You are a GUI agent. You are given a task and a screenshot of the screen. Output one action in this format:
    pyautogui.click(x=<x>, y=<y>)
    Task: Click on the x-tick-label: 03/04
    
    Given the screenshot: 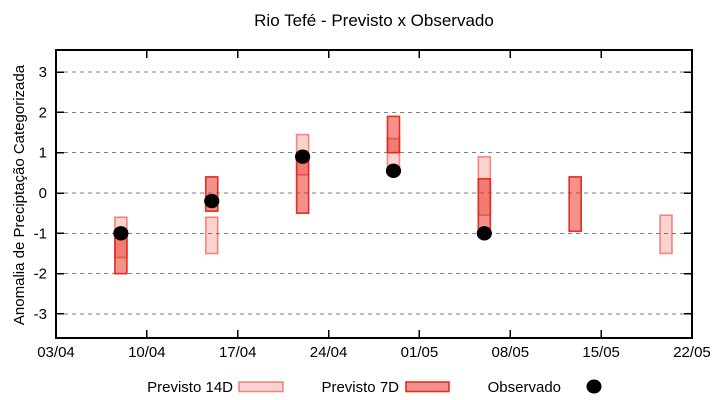 What is the action you would take?
    pyautogui.click(x=56, y=352)
    